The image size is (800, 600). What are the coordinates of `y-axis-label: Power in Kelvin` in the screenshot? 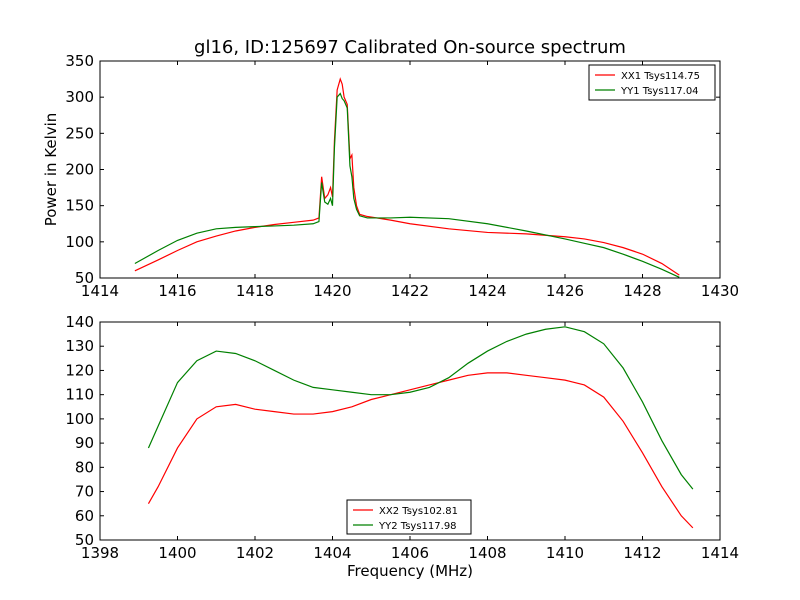 It's located at (51, 170).